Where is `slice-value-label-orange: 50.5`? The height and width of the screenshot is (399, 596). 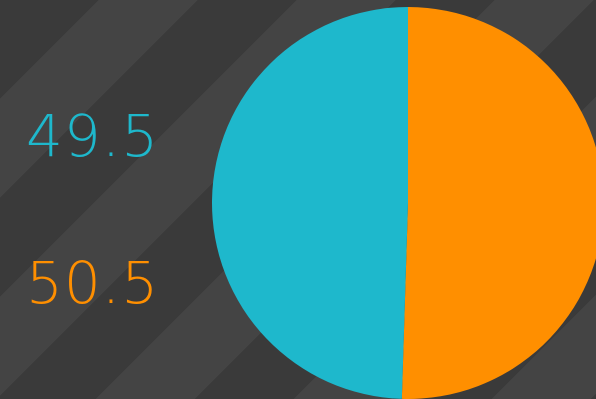
slice-value-label-orange: 50.5 is located at coordinates (93, 283).